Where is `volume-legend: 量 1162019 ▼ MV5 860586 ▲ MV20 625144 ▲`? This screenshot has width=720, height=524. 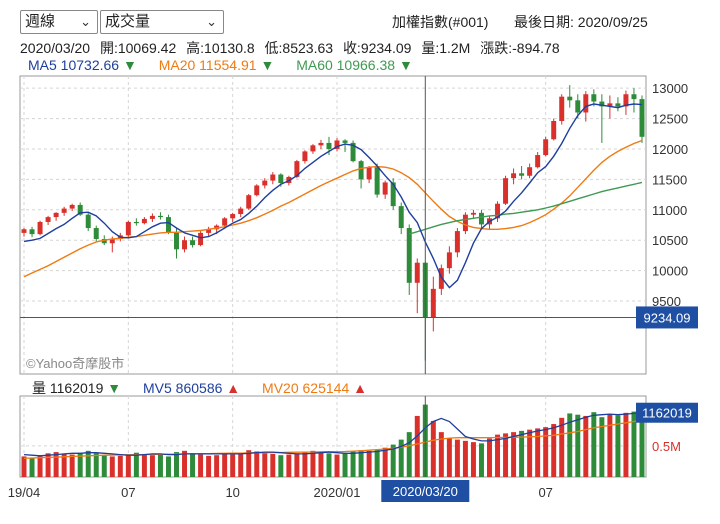
volume-legend: 量 1162019 ▼ MV5 860586 ▲ MV20 625144 ▲ is located at coordinates (201, 388).